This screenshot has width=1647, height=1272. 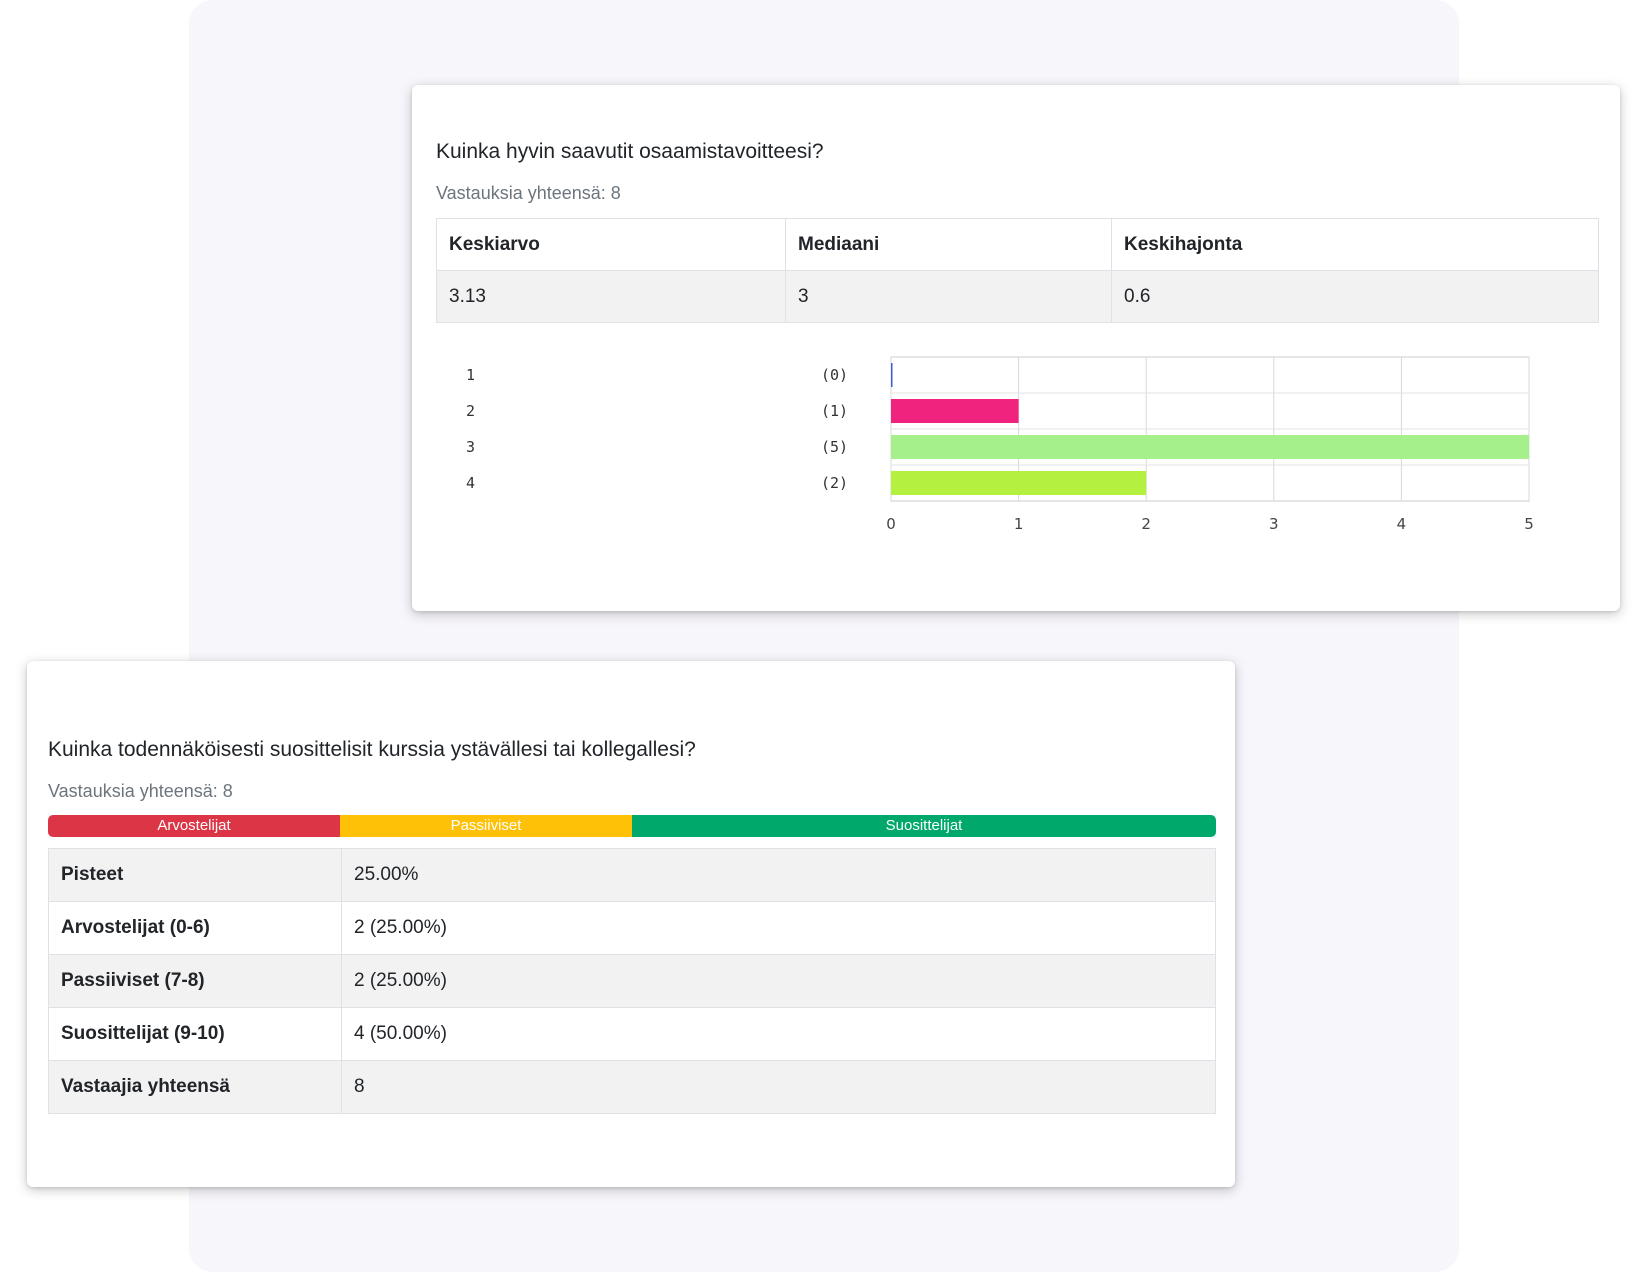 I want to click on count-label: (1), so click(x=834, y=411).